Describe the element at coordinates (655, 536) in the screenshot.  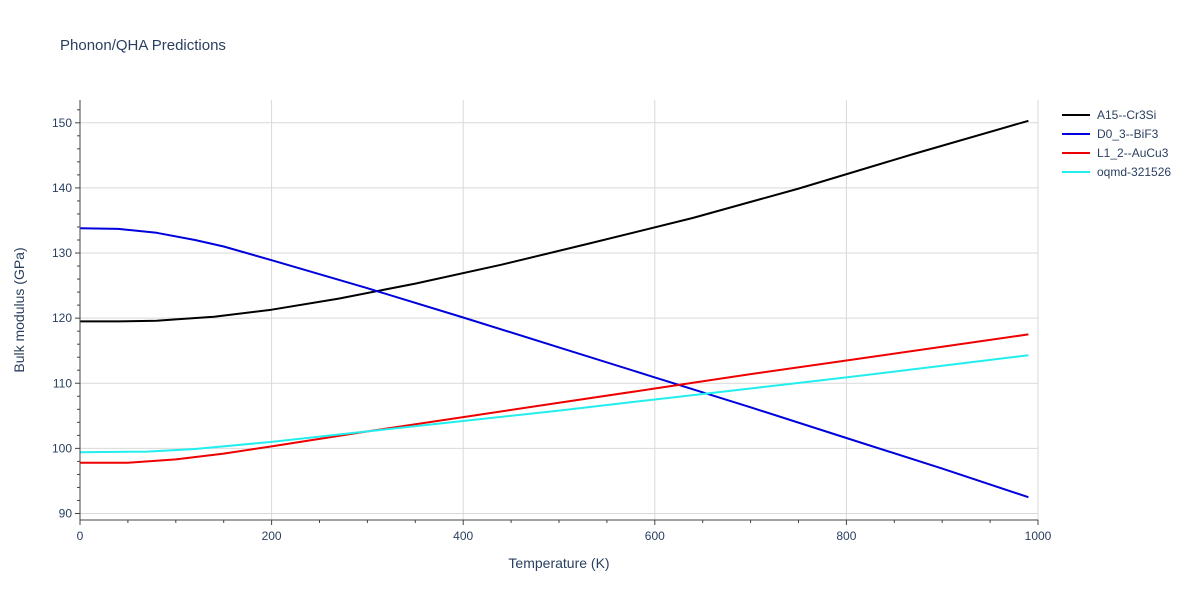
I see `x-tick-label: 600` at that location.